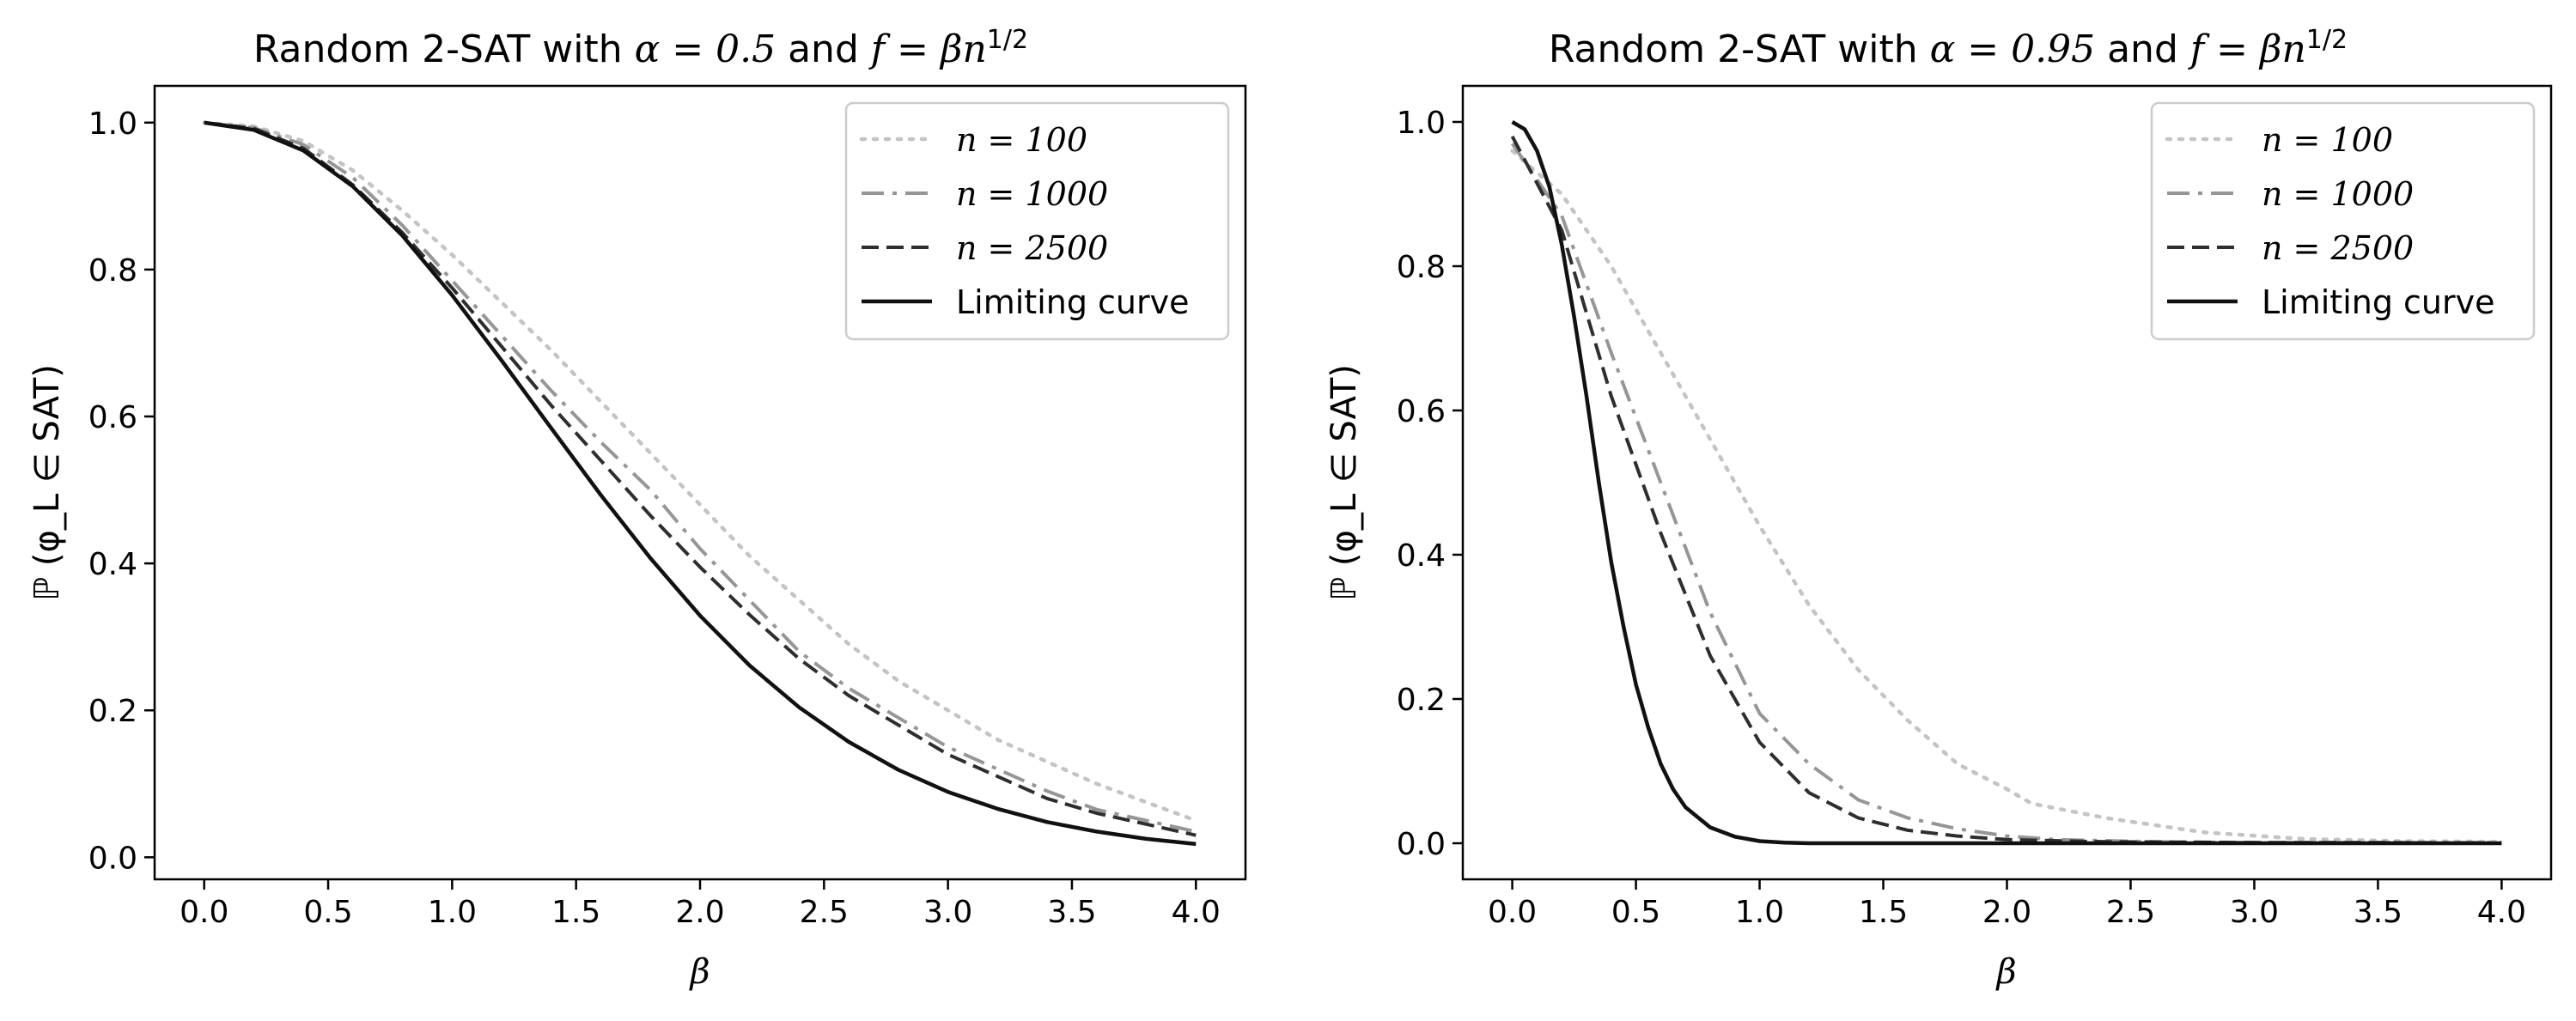 The height and width of the screenshot is (1021, 2576). I want to click on right-x-tick-label: 1.0, so click(1759, 913).